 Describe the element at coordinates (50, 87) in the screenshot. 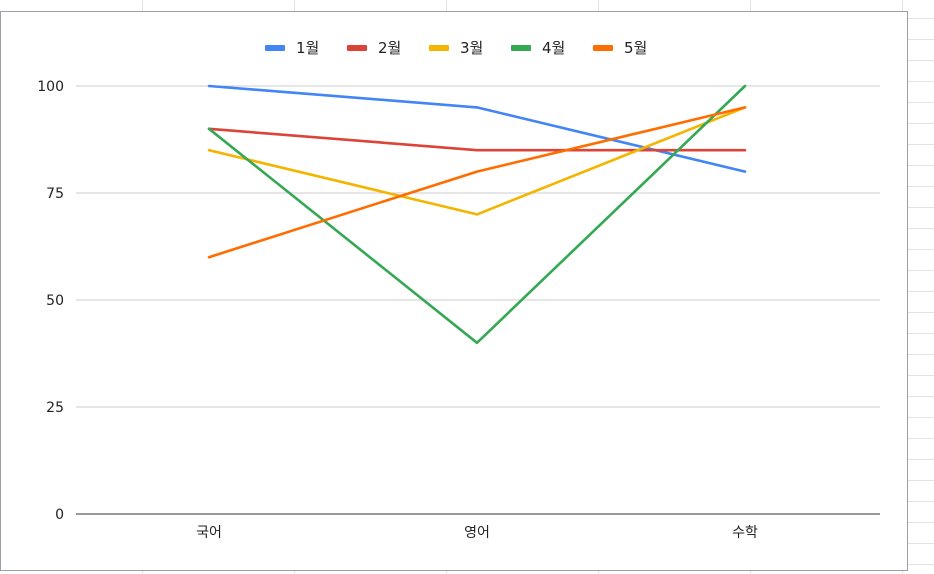

I see `y-tick-label: 100` at that location.